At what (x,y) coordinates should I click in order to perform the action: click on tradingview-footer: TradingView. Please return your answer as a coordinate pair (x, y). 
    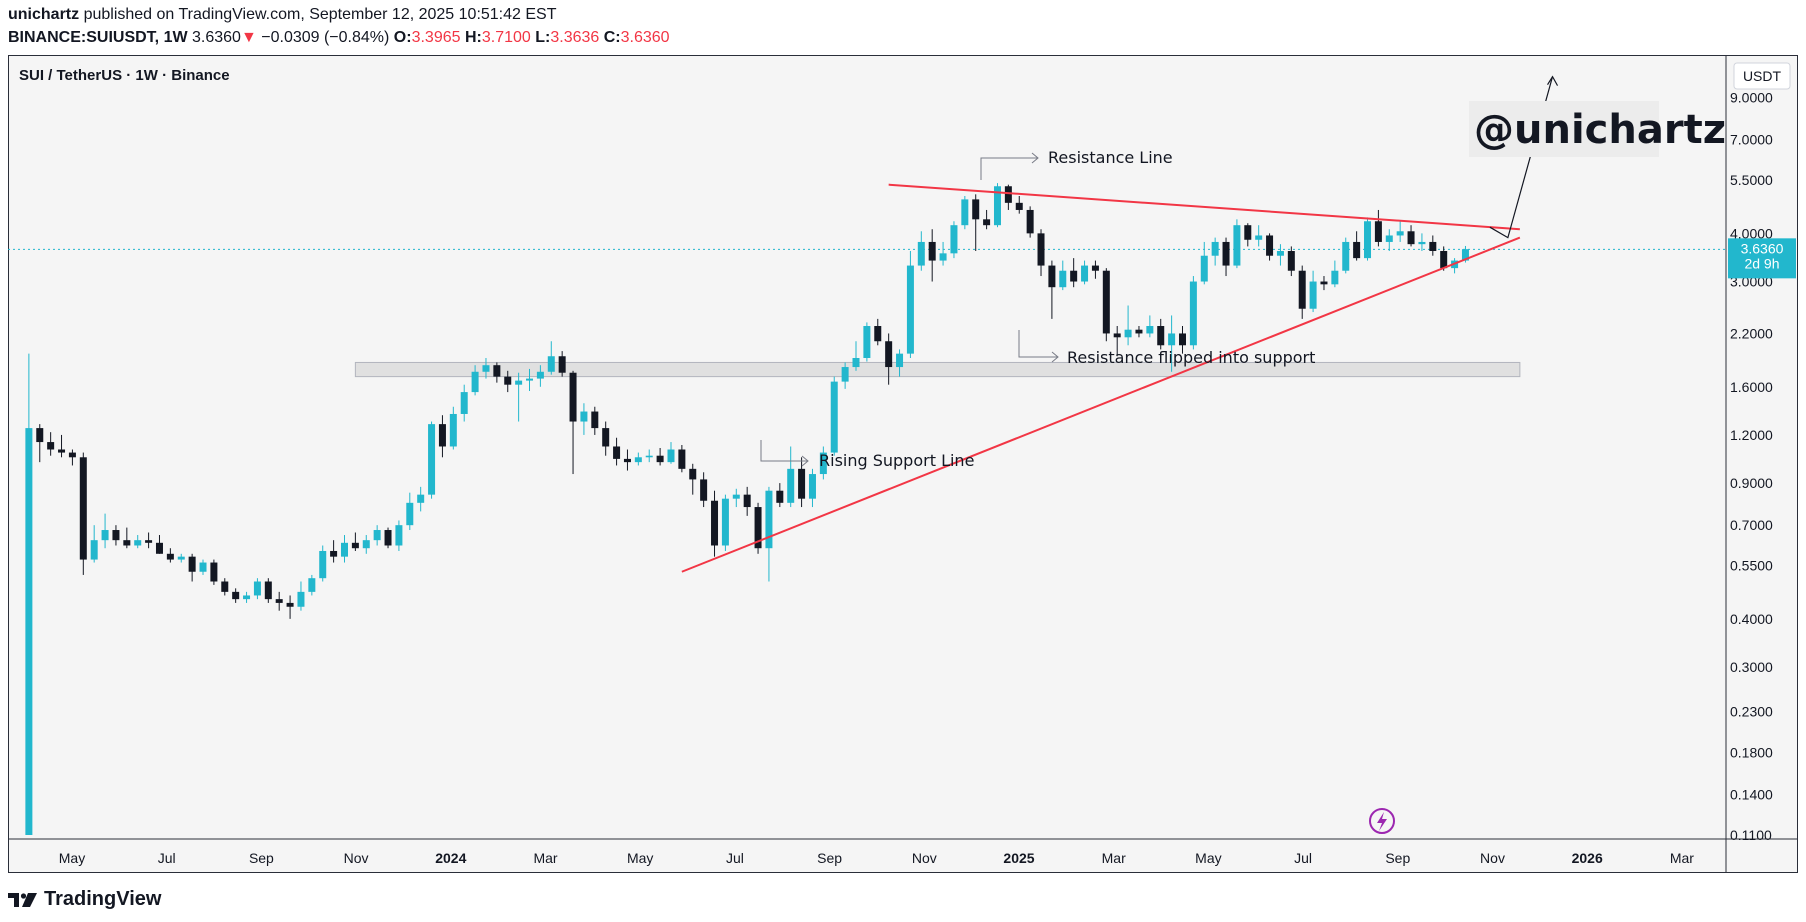
    Looking at the image, I should click on (84, 899).